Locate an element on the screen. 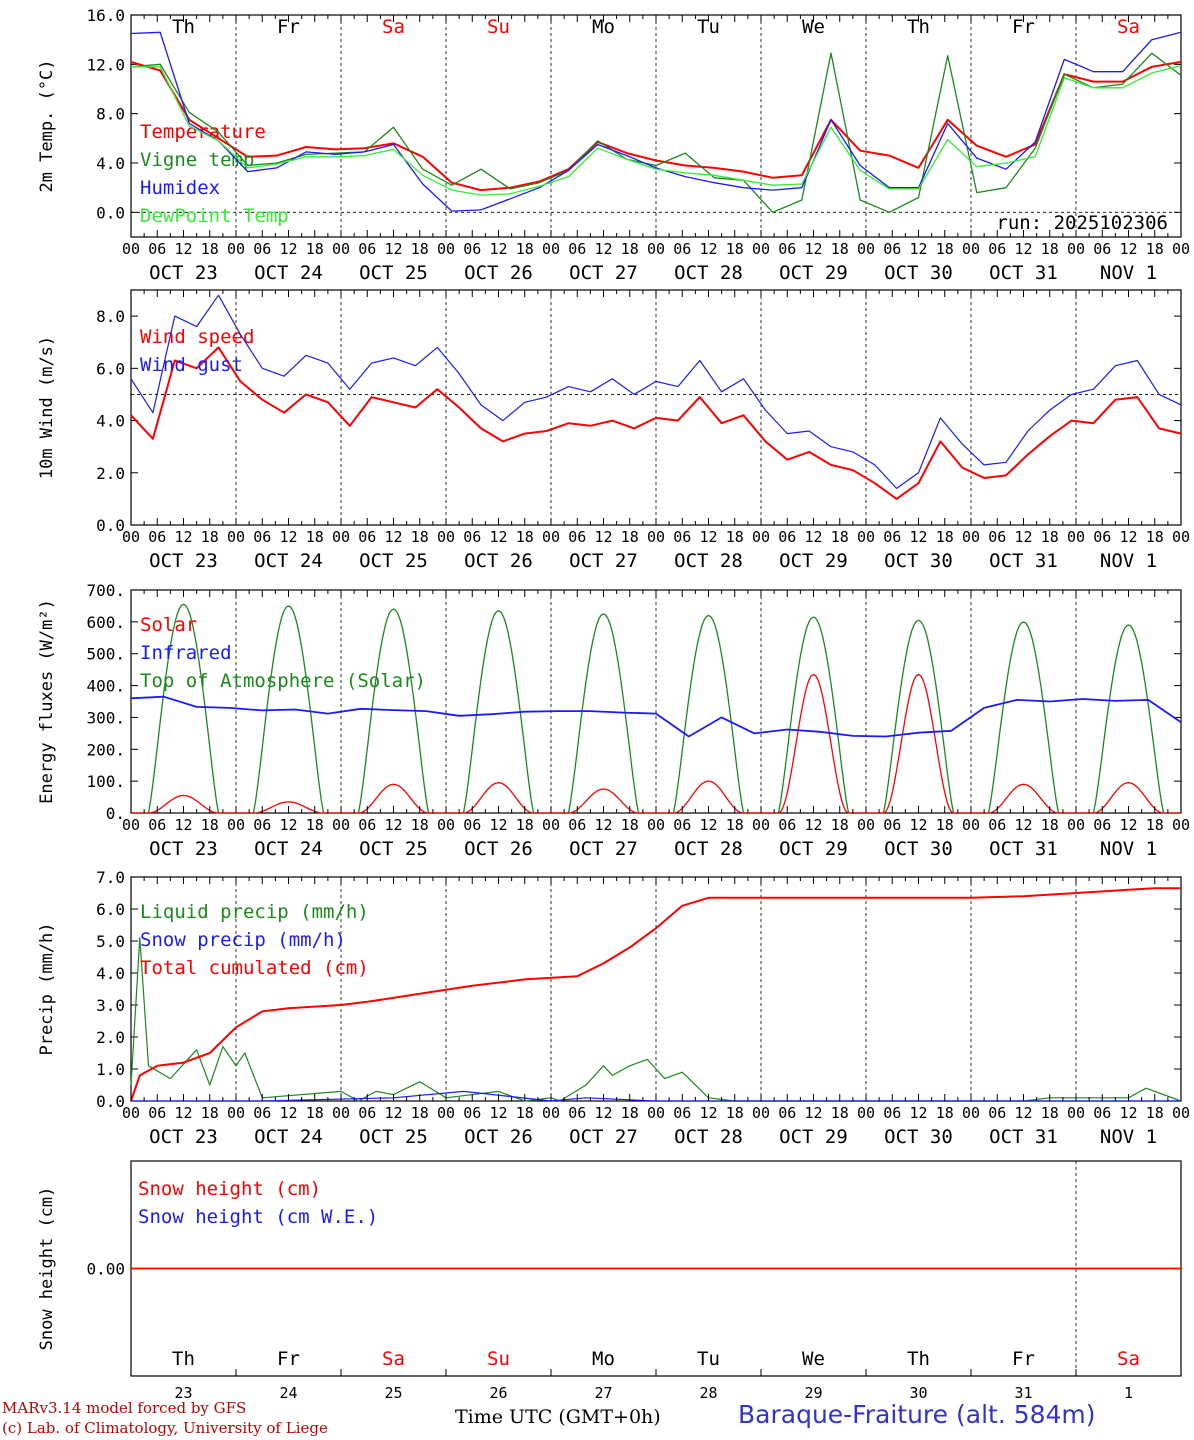 The width and height of the screenshot is (1194, 1440). y-axis-label: Snow height (cm) is located at coordinates (47, 1269).